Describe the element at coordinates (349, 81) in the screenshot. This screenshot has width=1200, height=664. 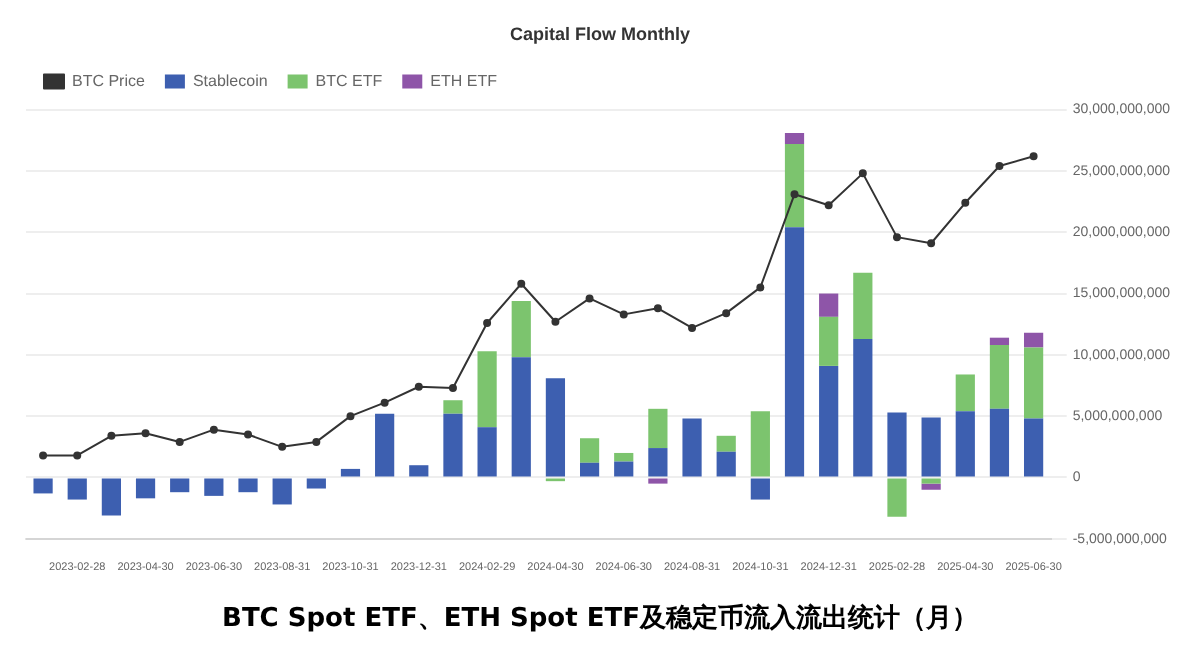
I see `legend-label: BTC ETF` at that location.